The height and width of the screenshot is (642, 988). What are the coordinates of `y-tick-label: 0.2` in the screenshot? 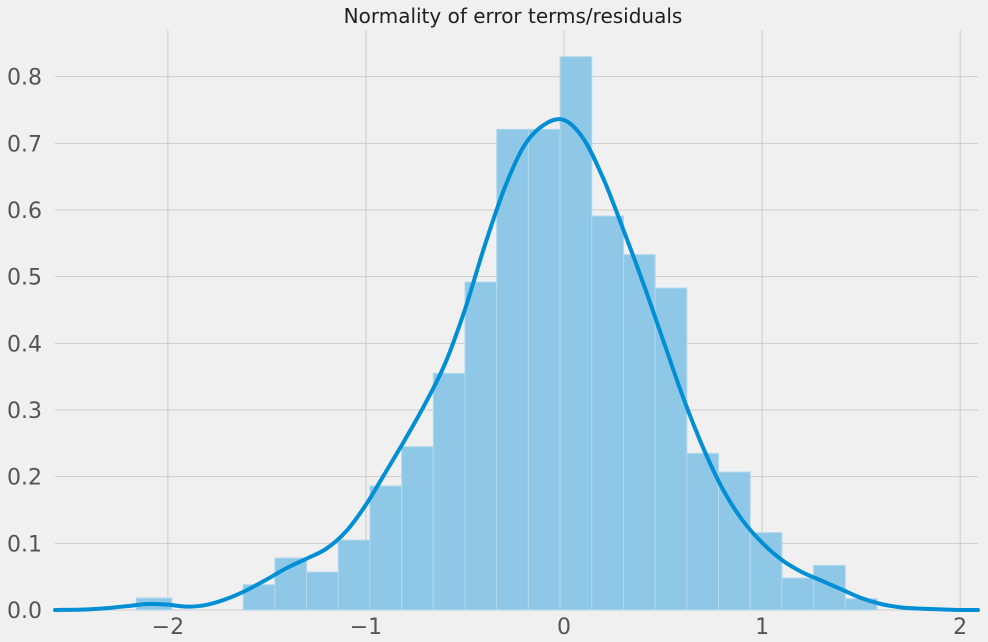 It's located at (24, 478).